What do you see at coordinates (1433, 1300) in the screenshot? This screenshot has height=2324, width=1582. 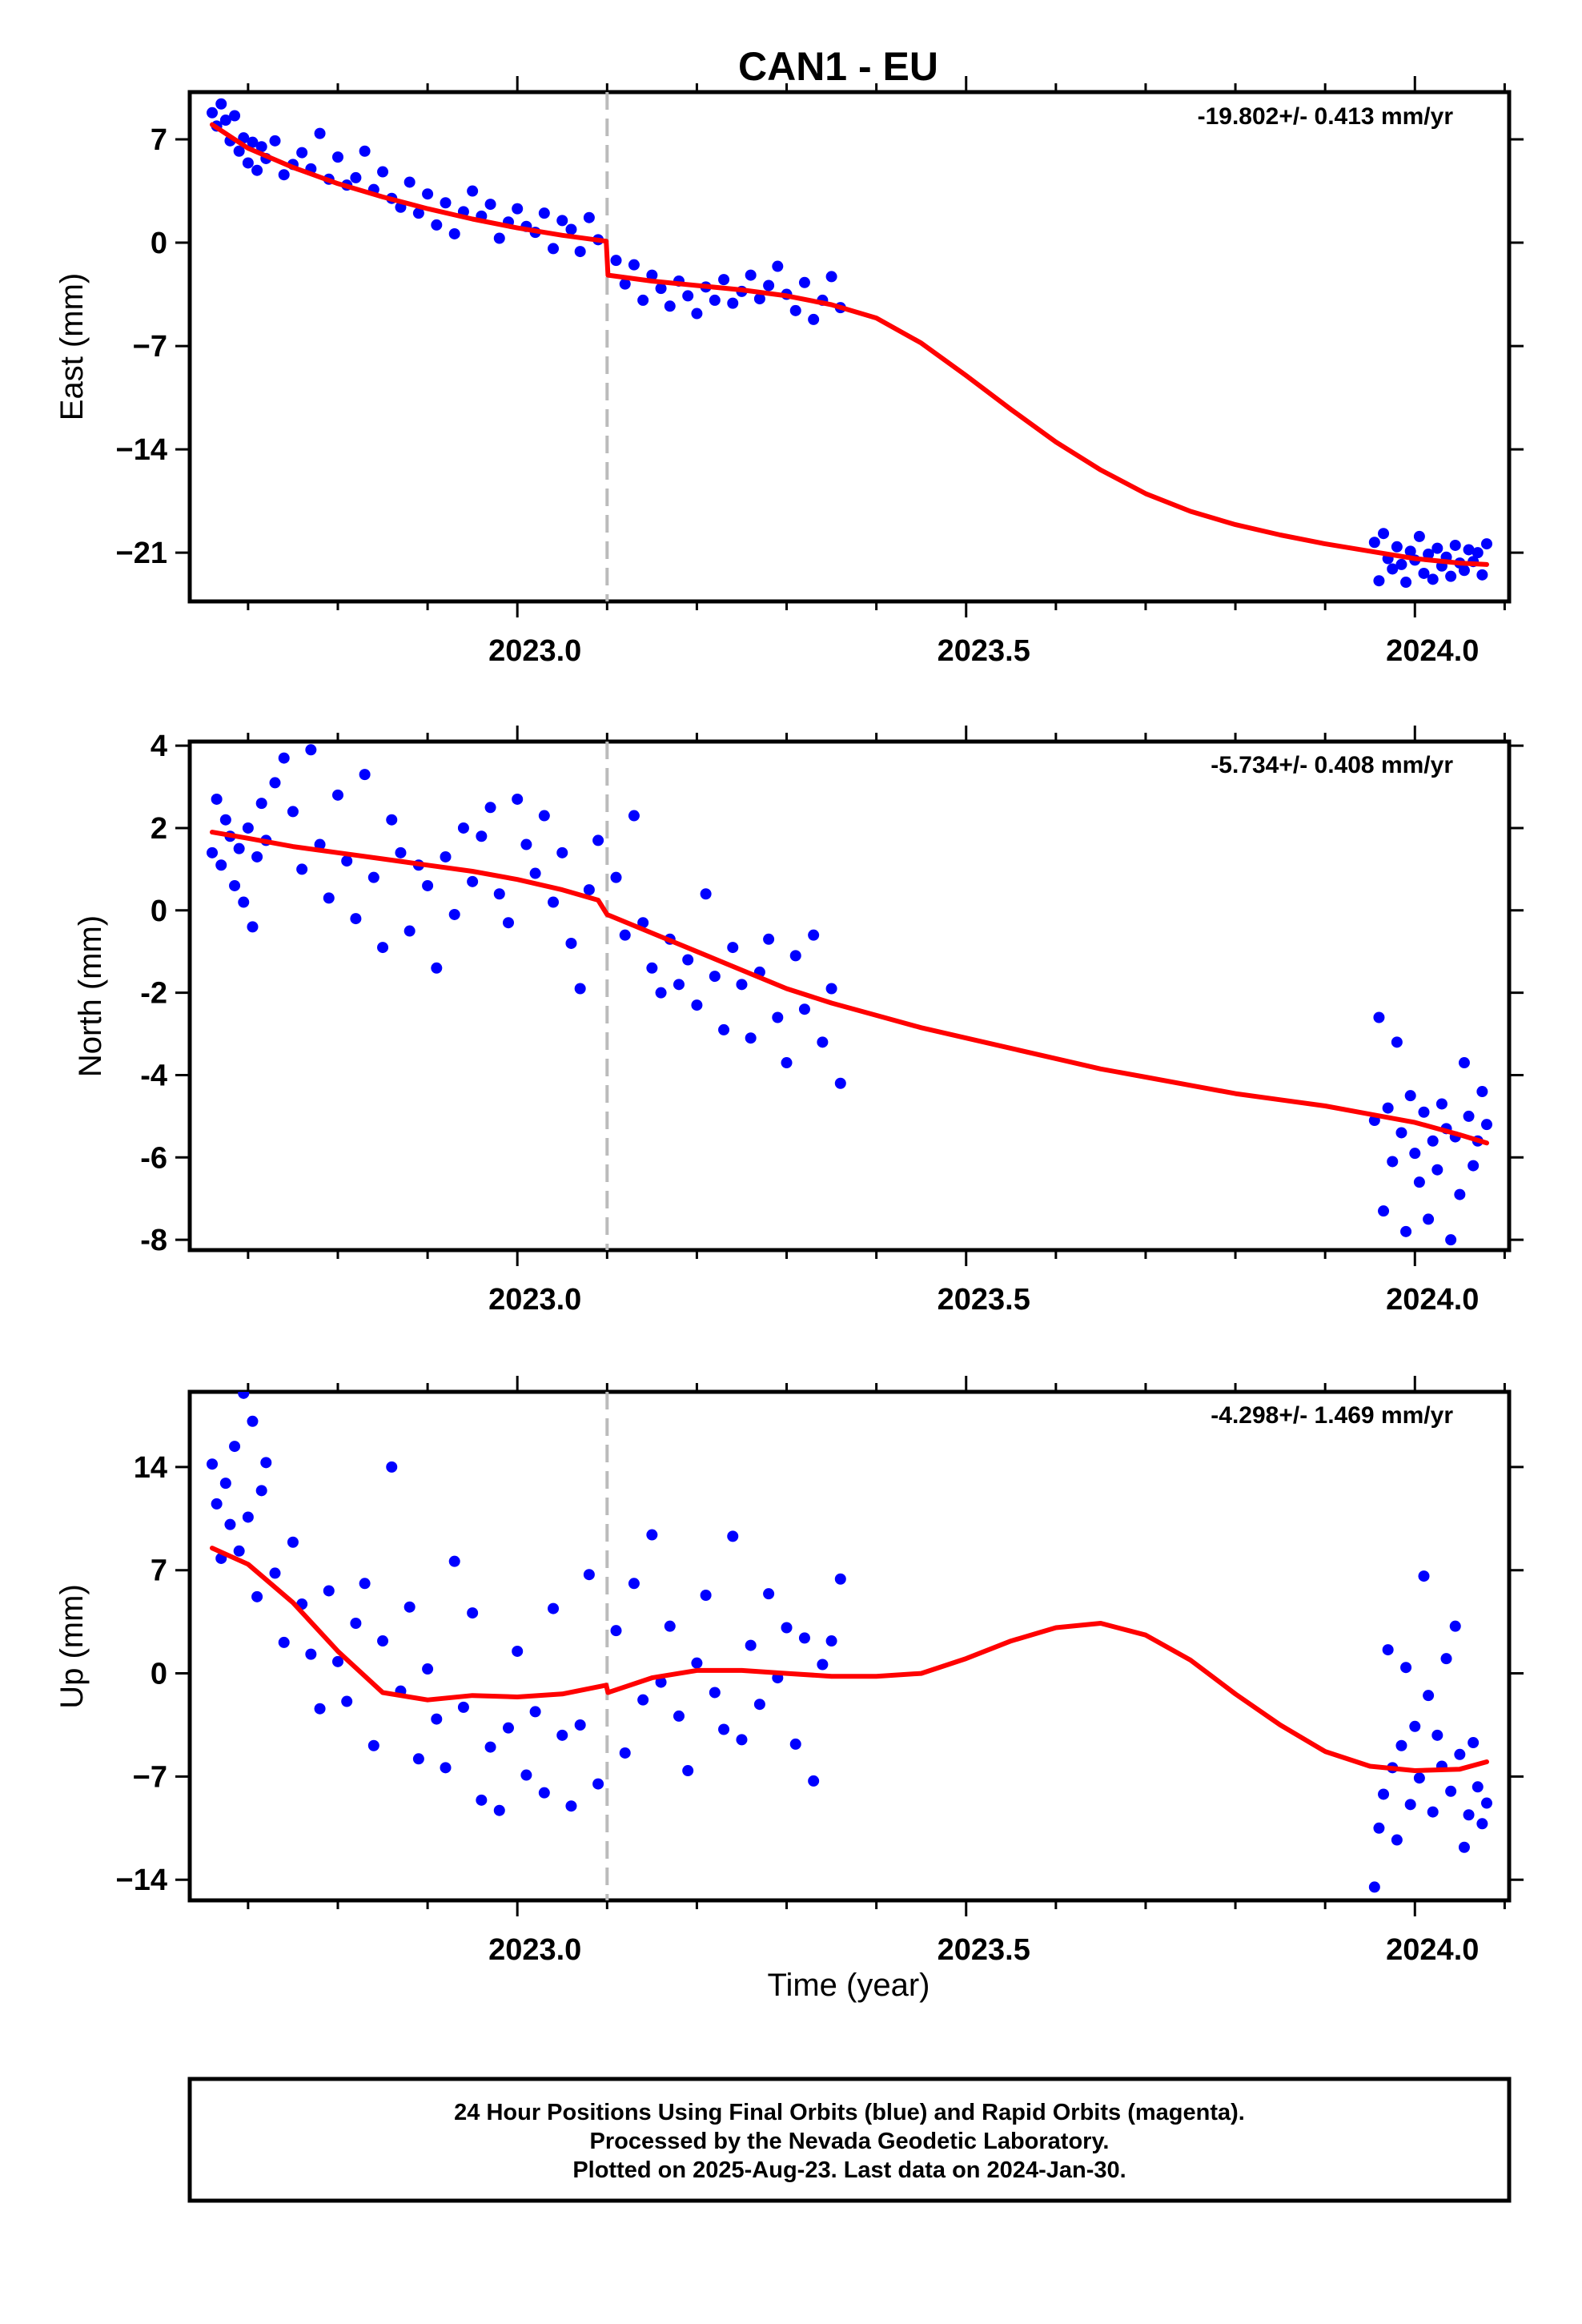 I see `north-xtick-label: 2024.0` at bounding box center [1433, 1300].